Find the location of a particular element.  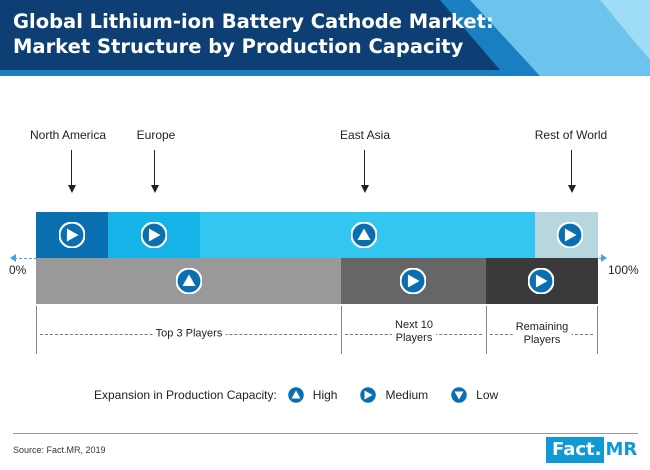

legend-title: Expansion in Production Capacity: is located at coordinates (185, 395).